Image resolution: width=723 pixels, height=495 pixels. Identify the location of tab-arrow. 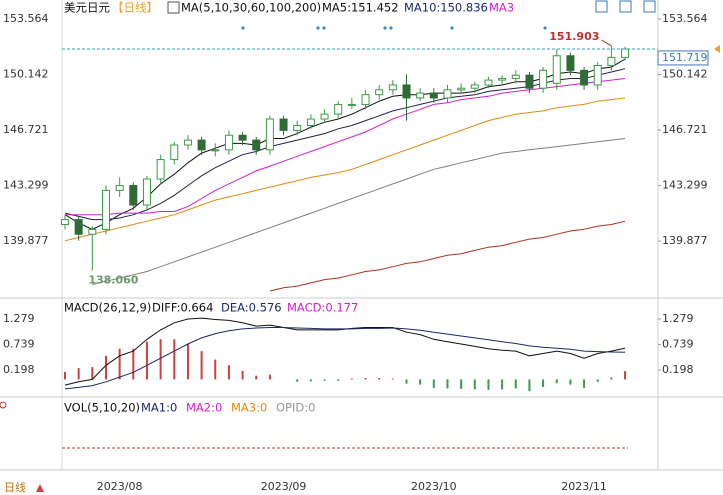
(40, 488).